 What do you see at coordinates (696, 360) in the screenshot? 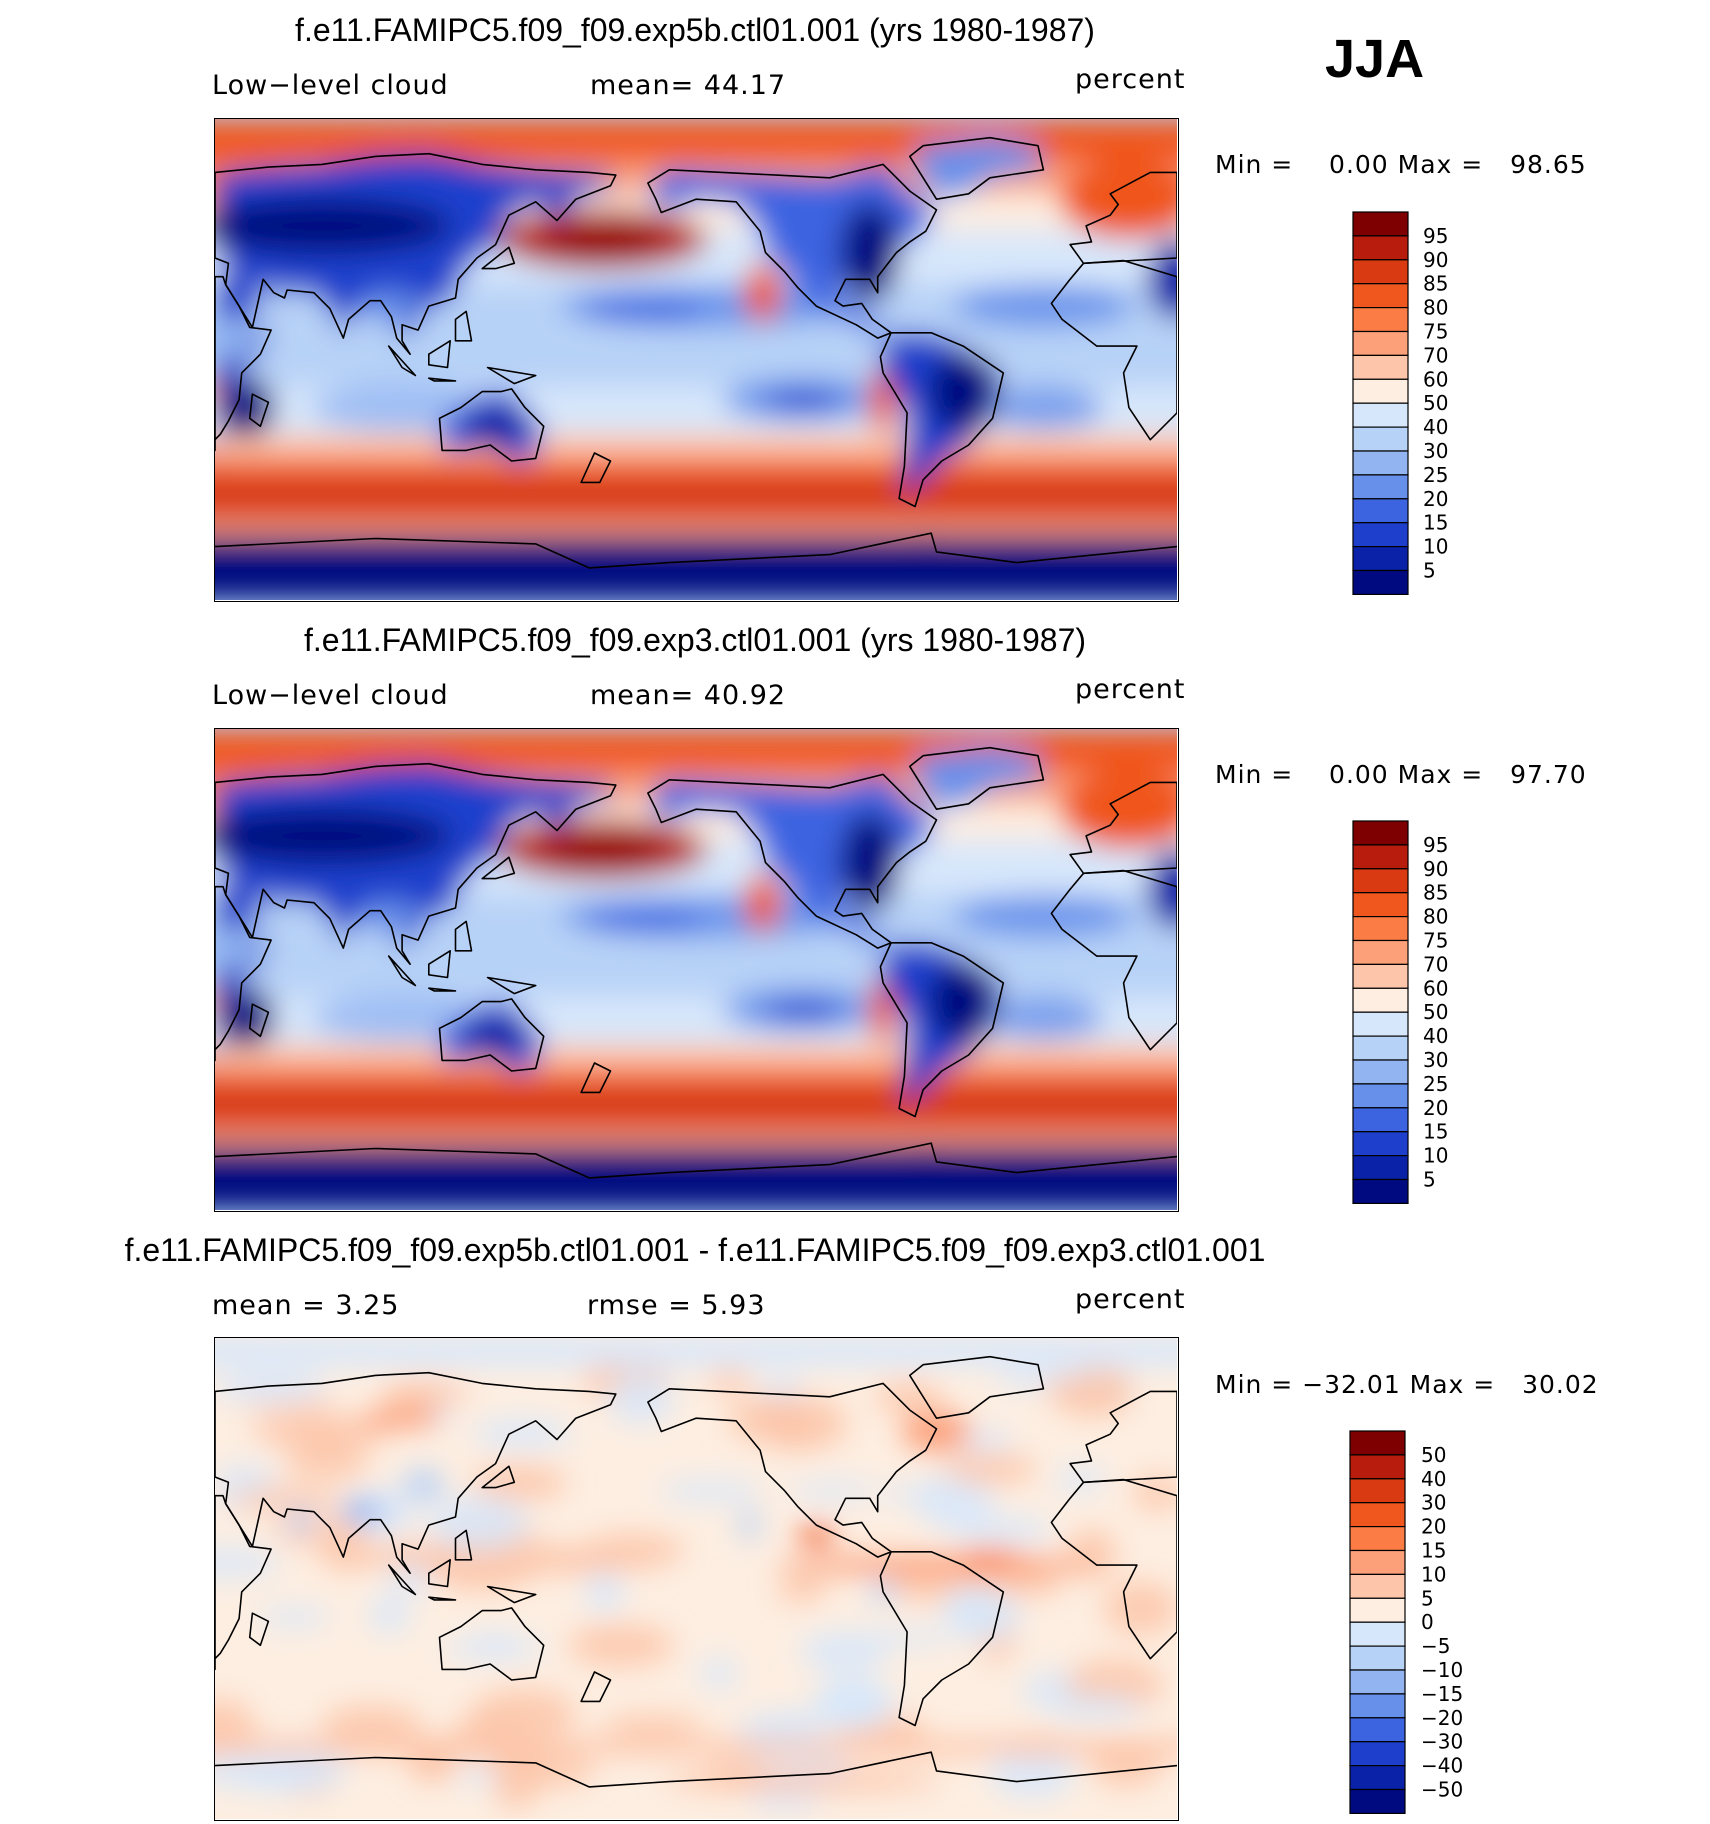
I see `panel-1-map` at bounding box center [696, 360].